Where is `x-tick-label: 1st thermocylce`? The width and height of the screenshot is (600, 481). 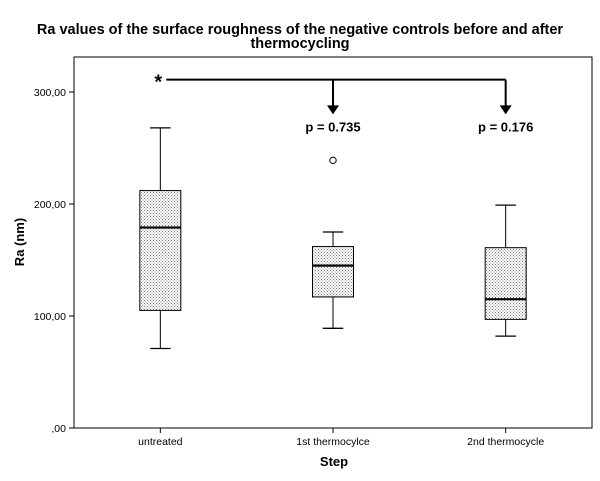 x-tick-label: 1st thermocylce is located at coordinates (333, 442).